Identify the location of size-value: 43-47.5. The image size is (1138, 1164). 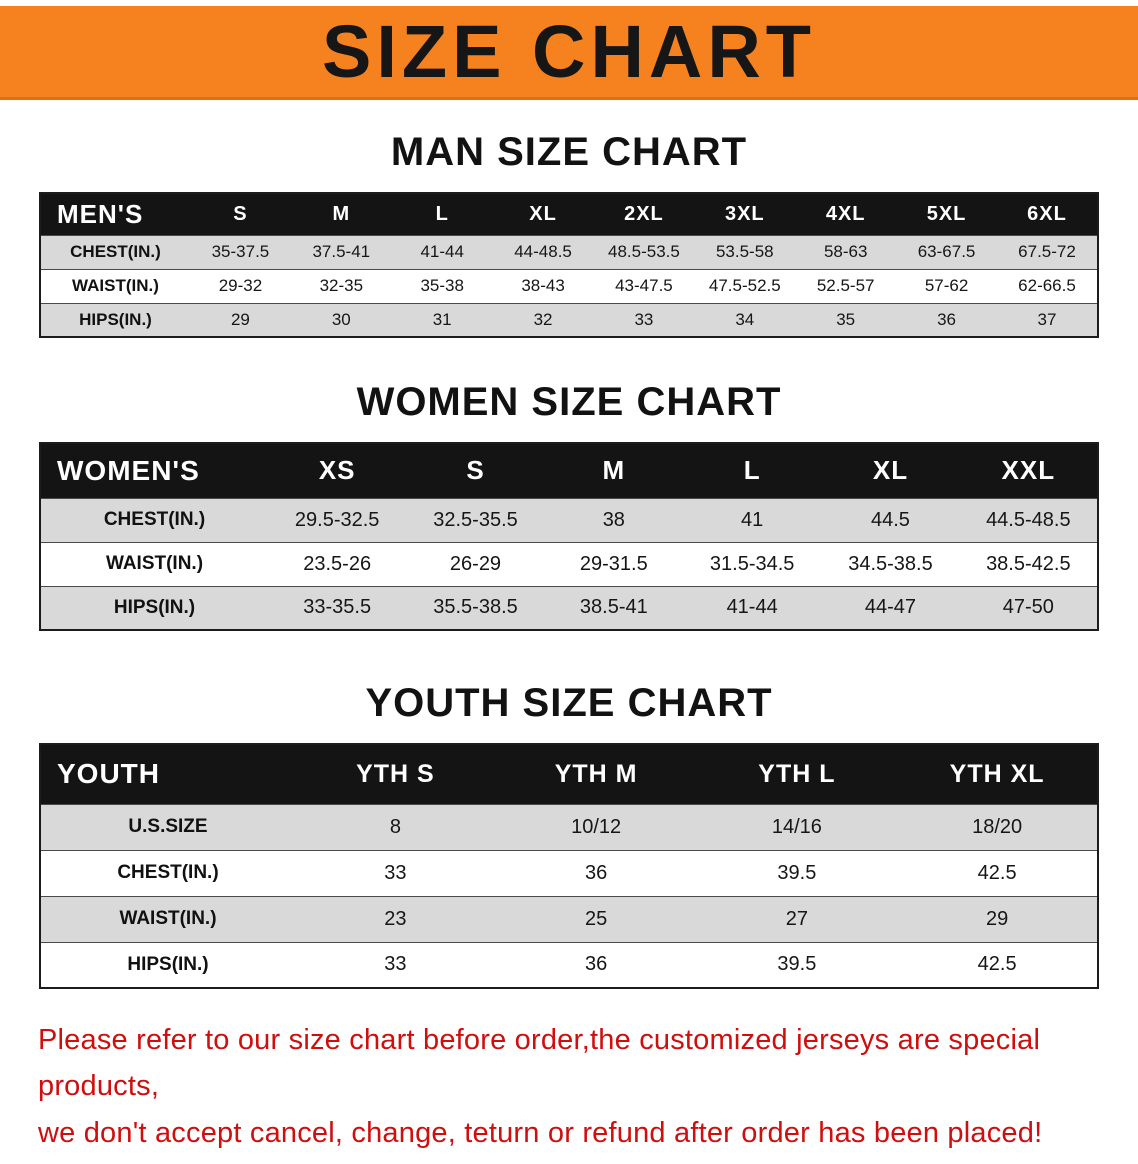
(644, 285).